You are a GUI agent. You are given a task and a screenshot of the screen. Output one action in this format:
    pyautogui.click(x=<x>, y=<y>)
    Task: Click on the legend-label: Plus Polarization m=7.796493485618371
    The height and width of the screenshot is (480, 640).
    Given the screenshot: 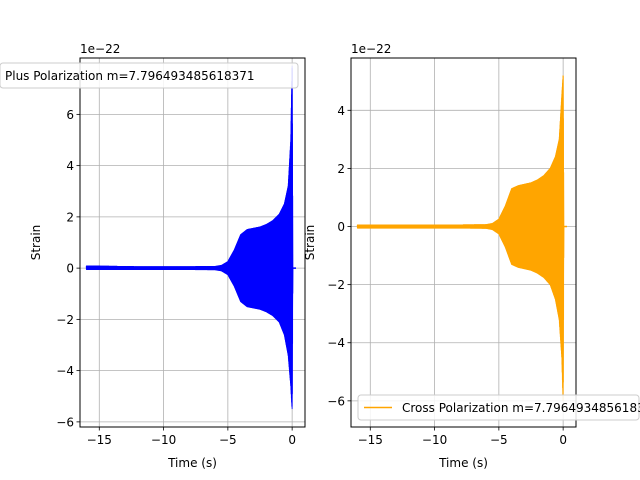 What is the action you would take?
    pyautogui.click(x=130, y=76)
    